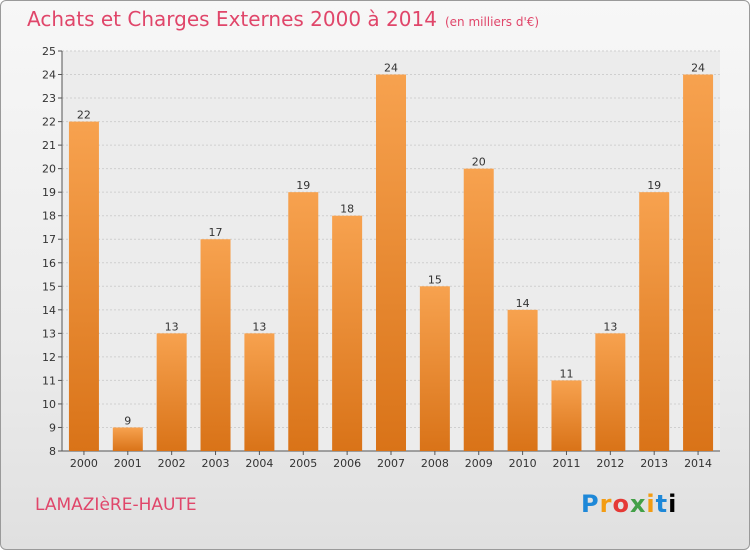  Describe the element at coordinates (84, 463) in the screenshot. I see `x-tick-label: 2000` at that location.